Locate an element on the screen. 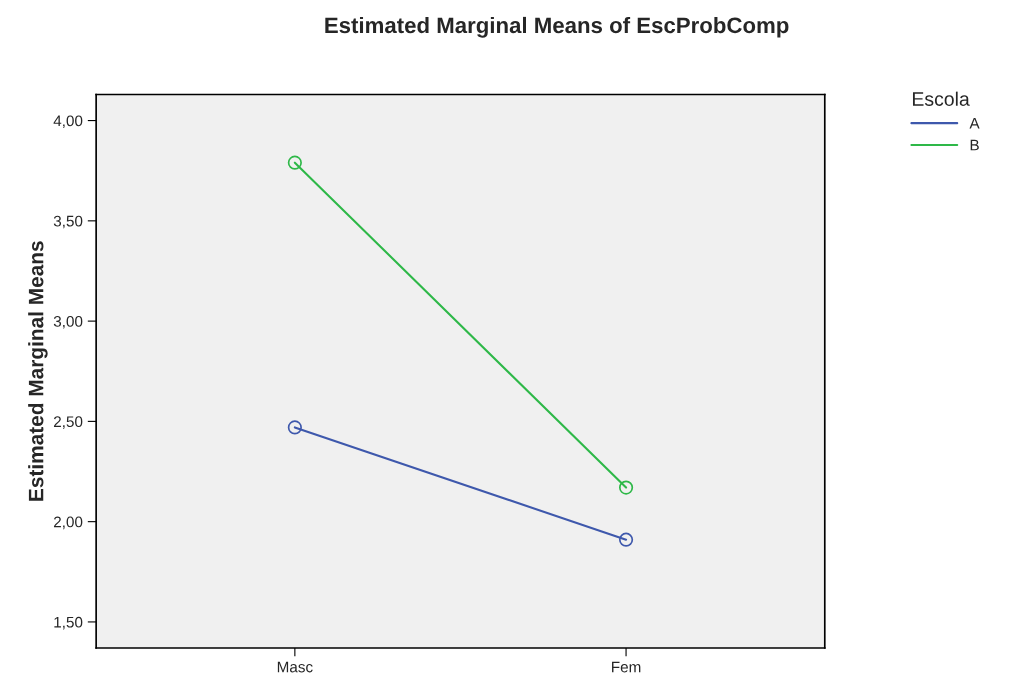  y-tick-label: 2,00 is located at coordinates (68, 523).